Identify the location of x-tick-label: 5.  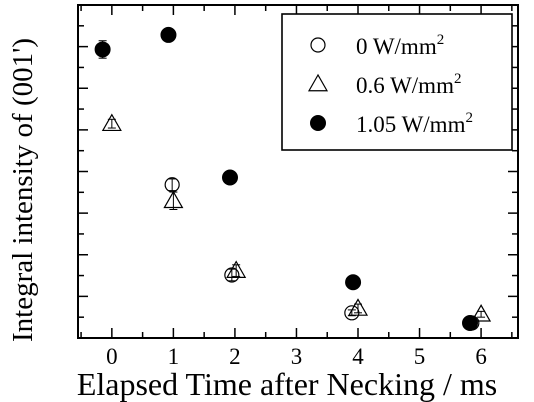
(420, 356).